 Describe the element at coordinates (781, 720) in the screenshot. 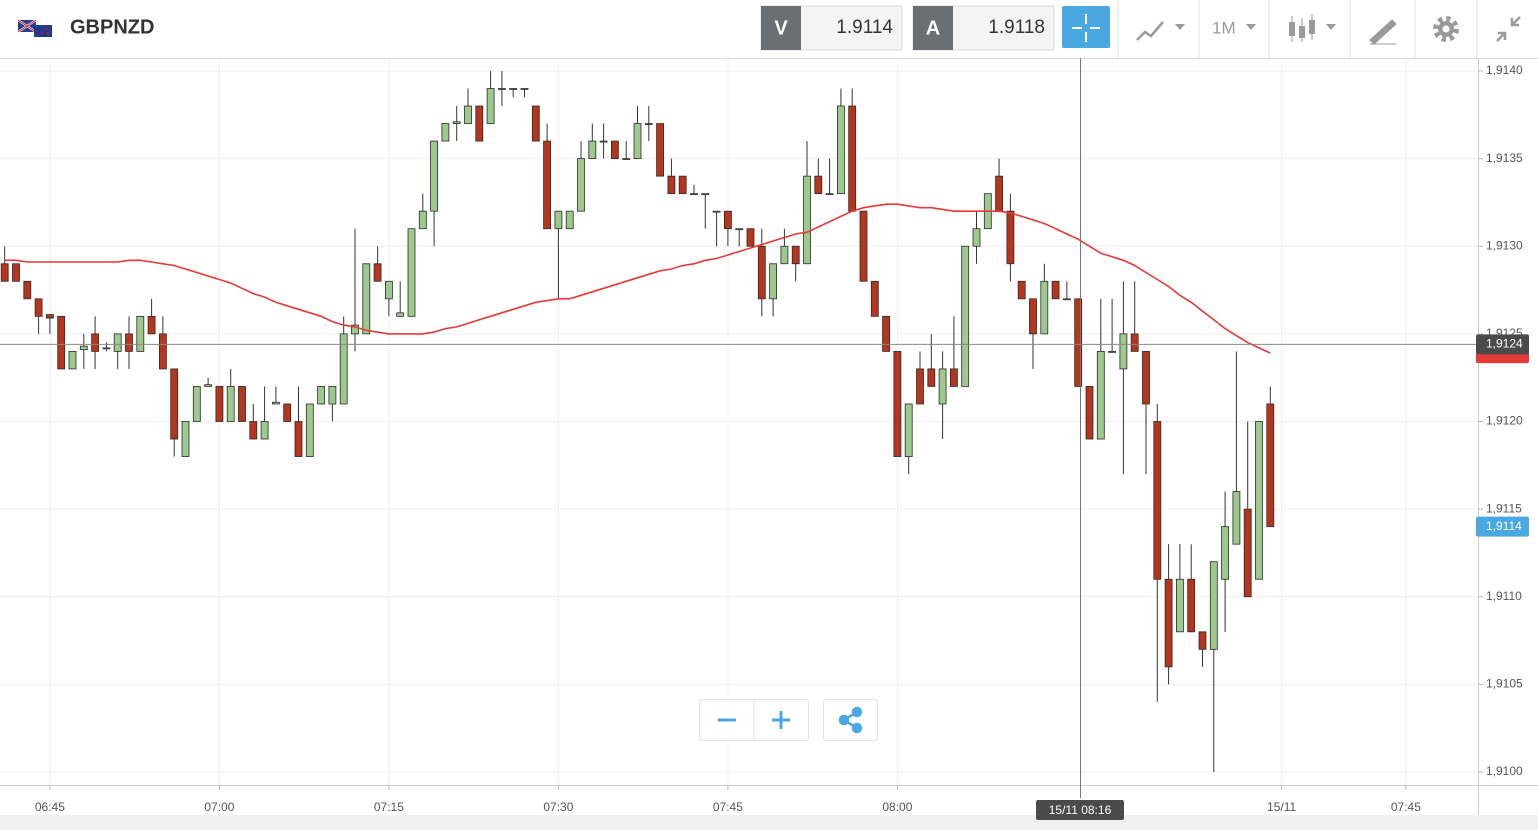

I see `zoom-in-button` at that location.